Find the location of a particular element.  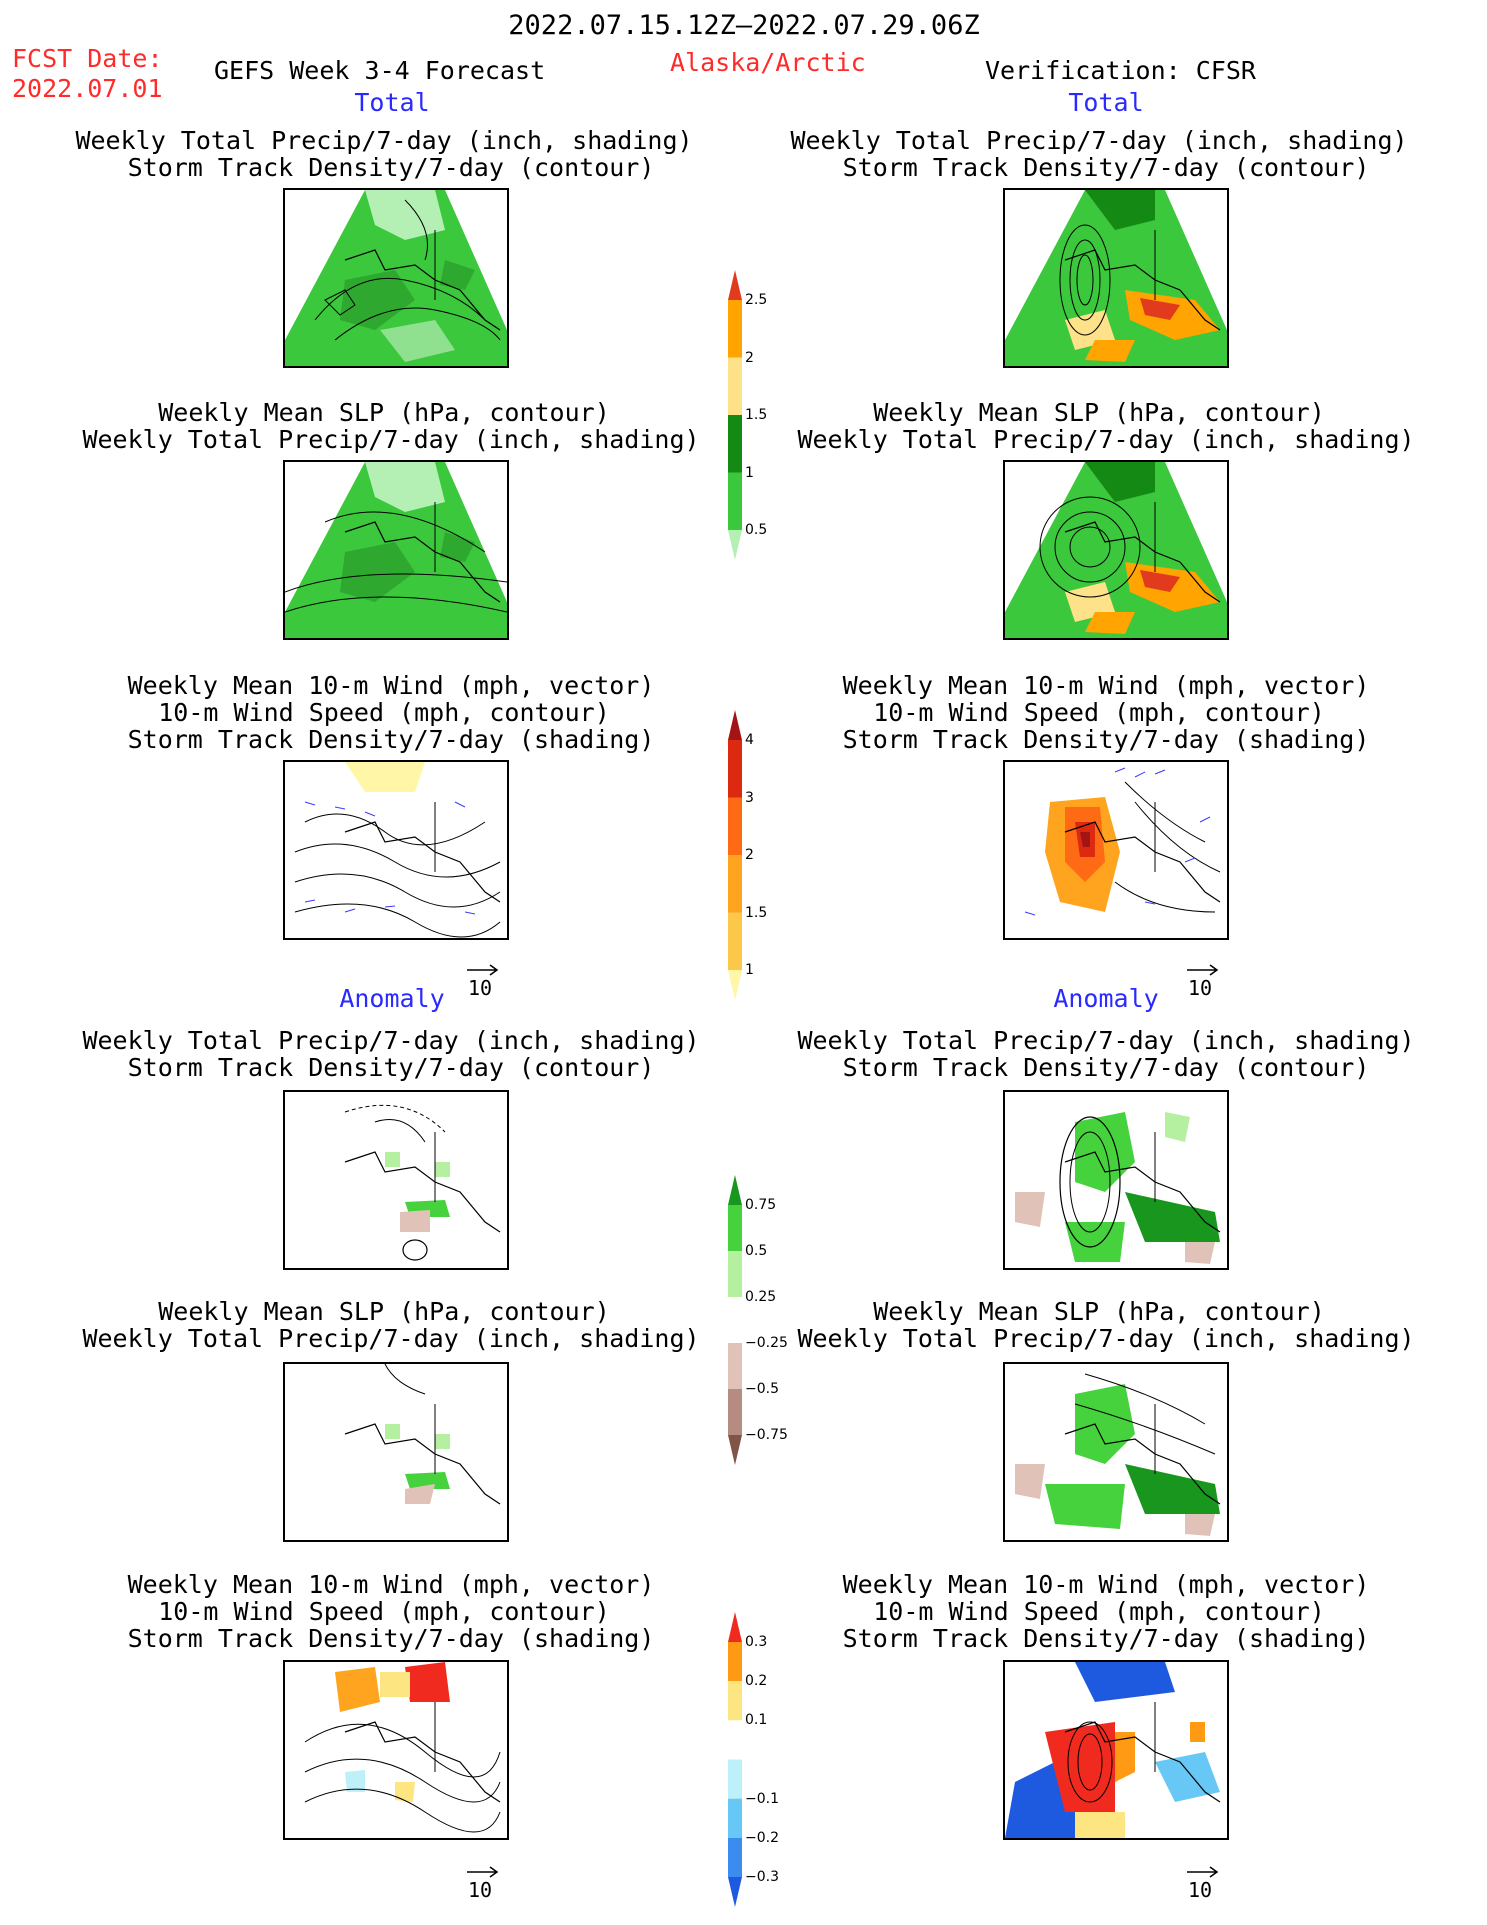

fcst-date-value: 2022.07.01 is located at coordinates (87, 88).